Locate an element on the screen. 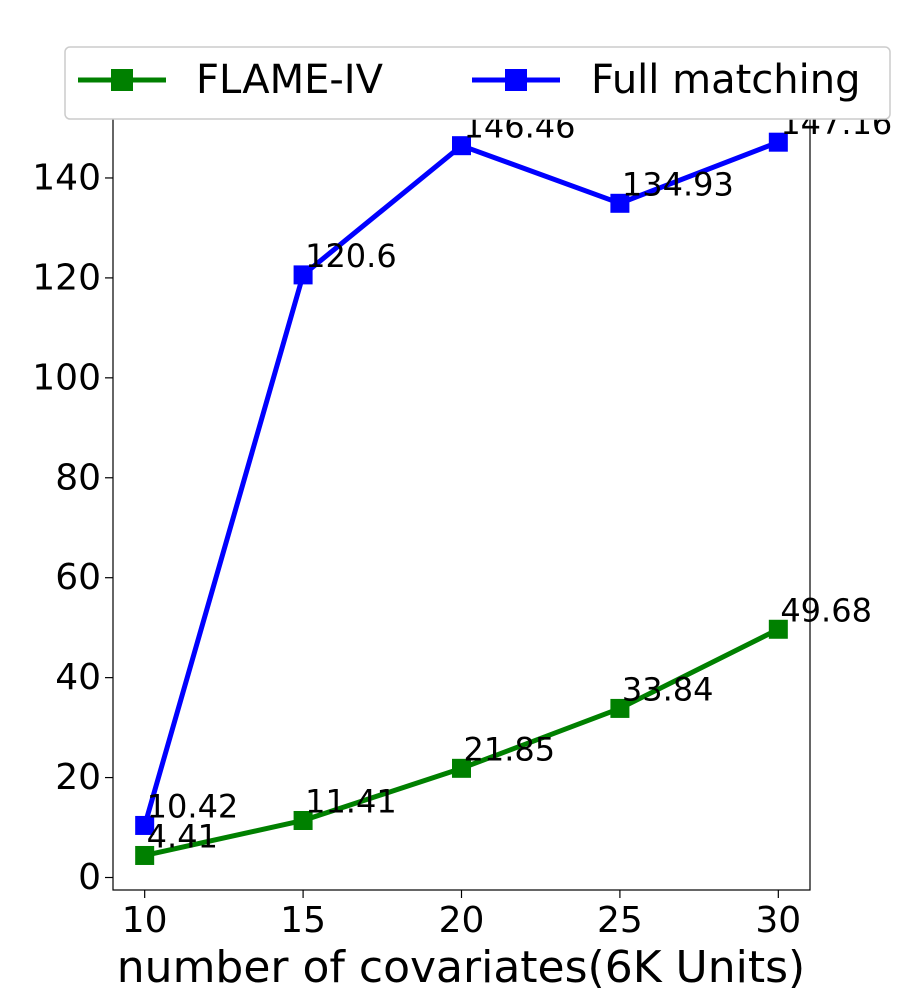 The height and width of the screenshot is (1000, 900). y-tick-label: 120 is located at coordinates (66, 277).